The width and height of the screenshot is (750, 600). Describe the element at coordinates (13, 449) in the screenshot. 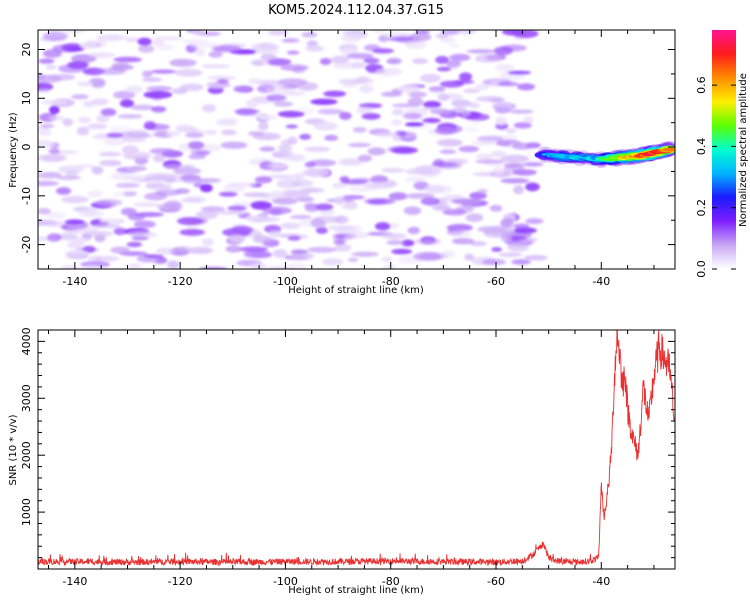

I see `snr-y-axis-title: SNR (10 * v/v)` at that location.